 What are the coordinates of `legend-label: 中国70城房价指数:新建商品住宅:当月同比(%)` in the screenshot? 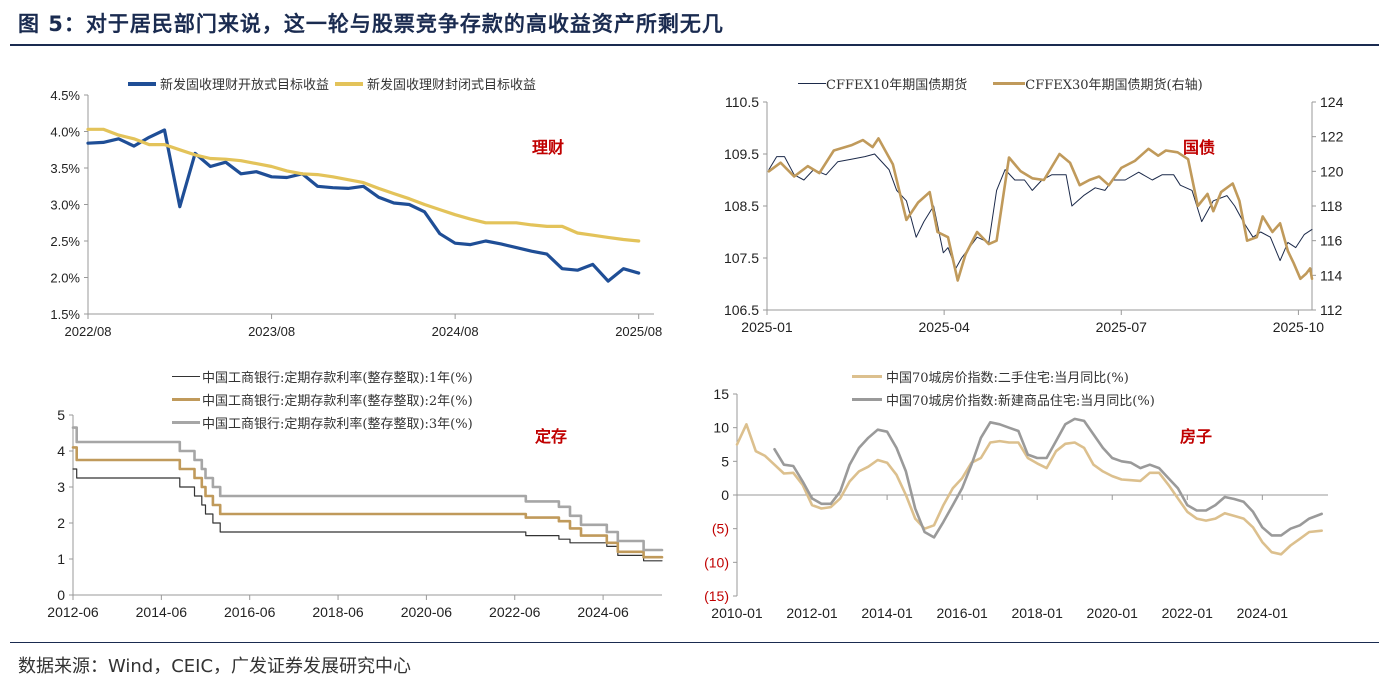 It's located at (1020, 401).